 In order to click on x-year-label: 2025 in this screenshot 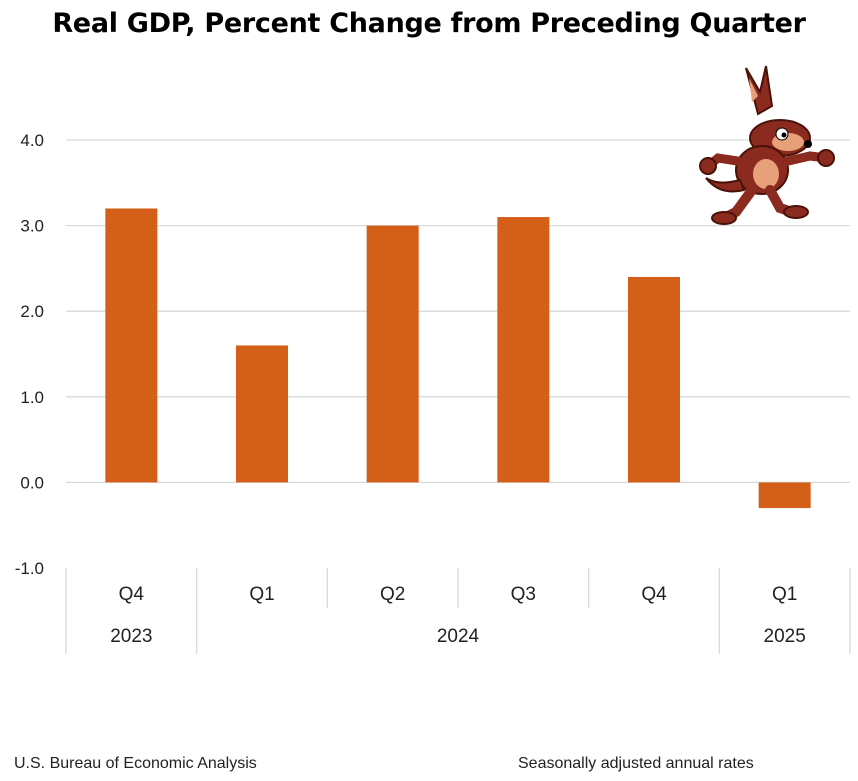, I will do `click(785, 636)`.